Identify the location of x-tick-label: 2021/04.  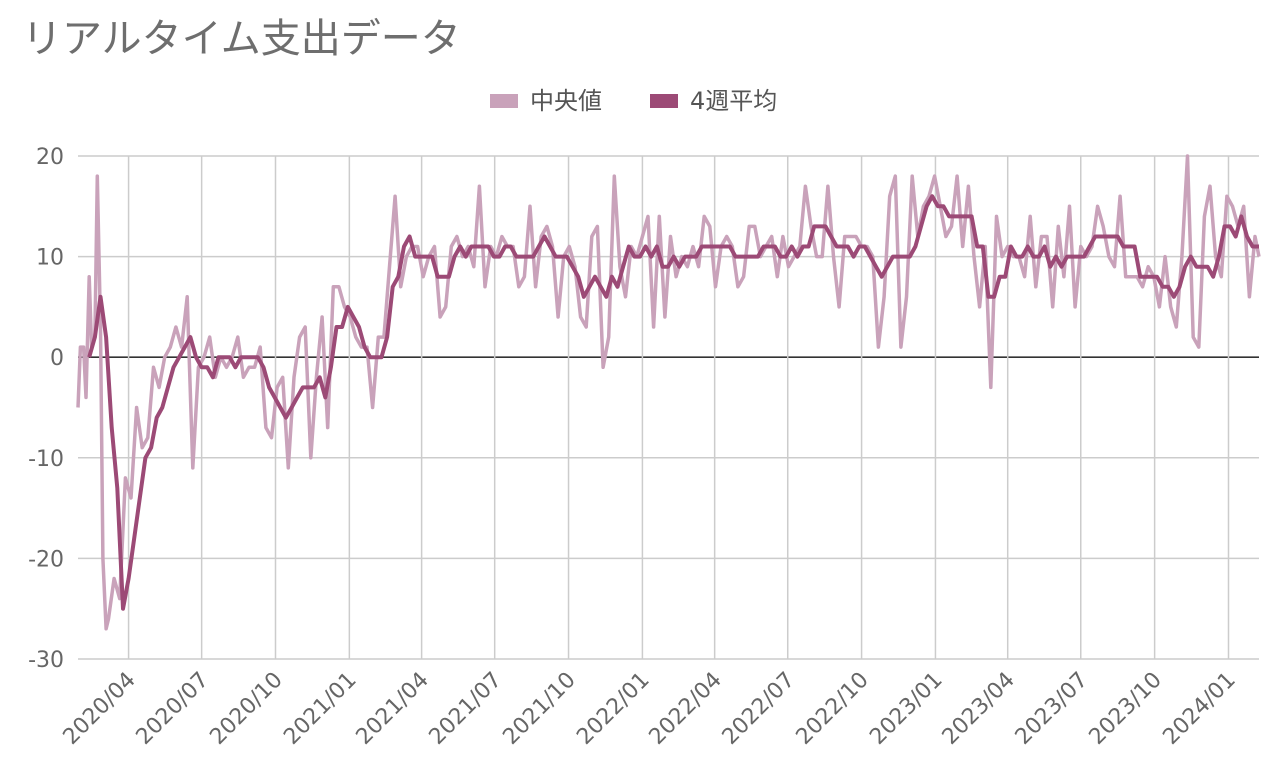
(393, 709).